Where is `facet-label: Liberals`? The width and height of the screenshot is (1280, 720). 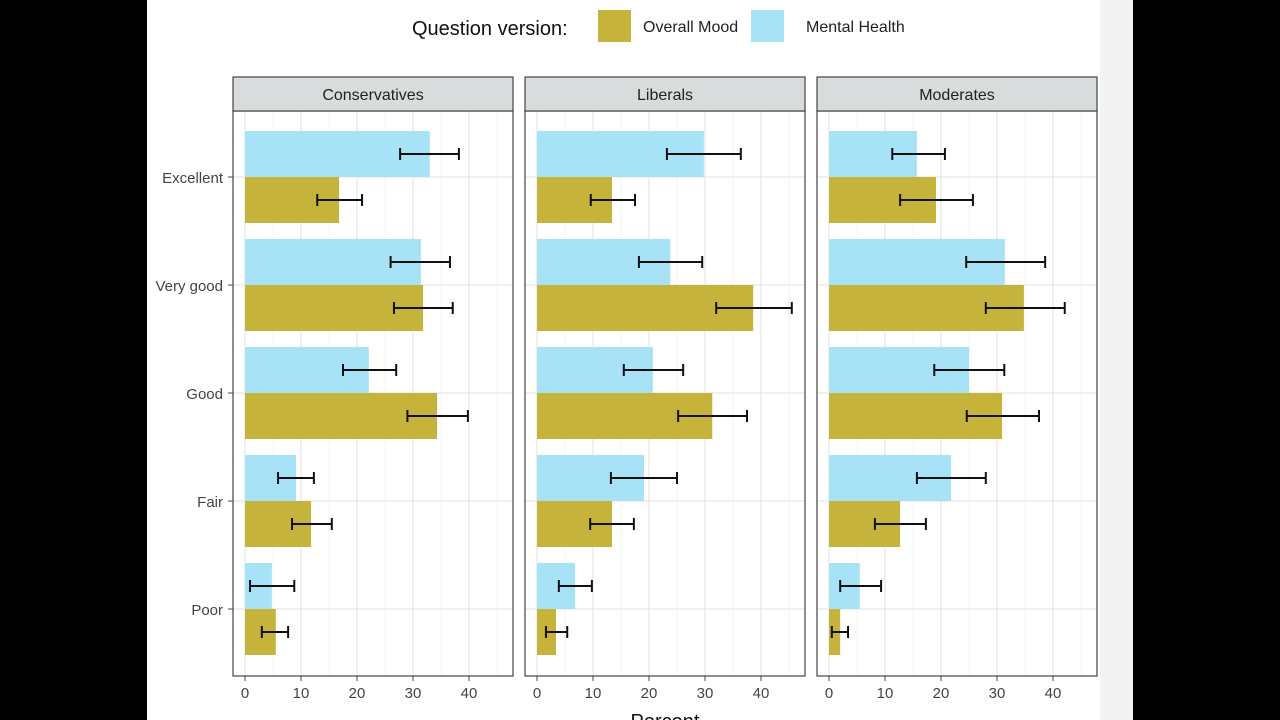 facet-label: Liberals is located at coordinates (665, 95).